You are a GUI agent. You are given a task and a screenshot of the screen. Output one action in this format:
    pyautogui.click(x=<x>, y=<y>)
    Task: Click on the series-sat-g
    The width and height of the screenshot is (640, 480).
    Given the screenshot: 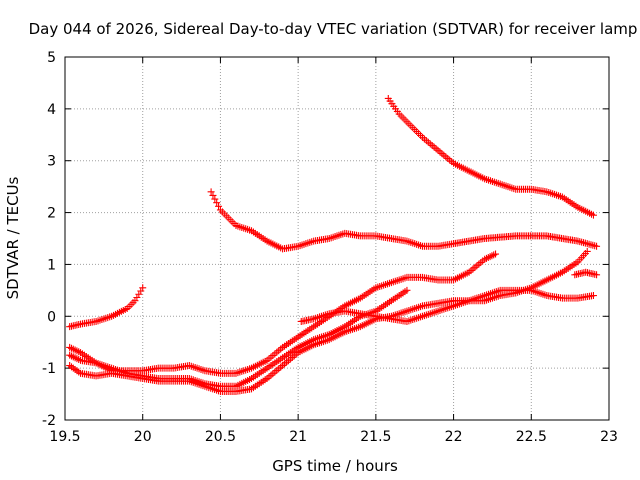 What is the action you would take?
    pyautogui.click(x=447, y=305)
    